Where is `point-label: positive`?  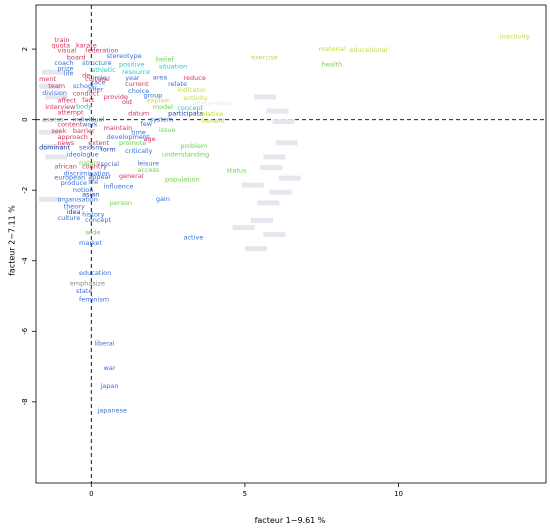
point-label: positive is located at coordinates (132, 65).